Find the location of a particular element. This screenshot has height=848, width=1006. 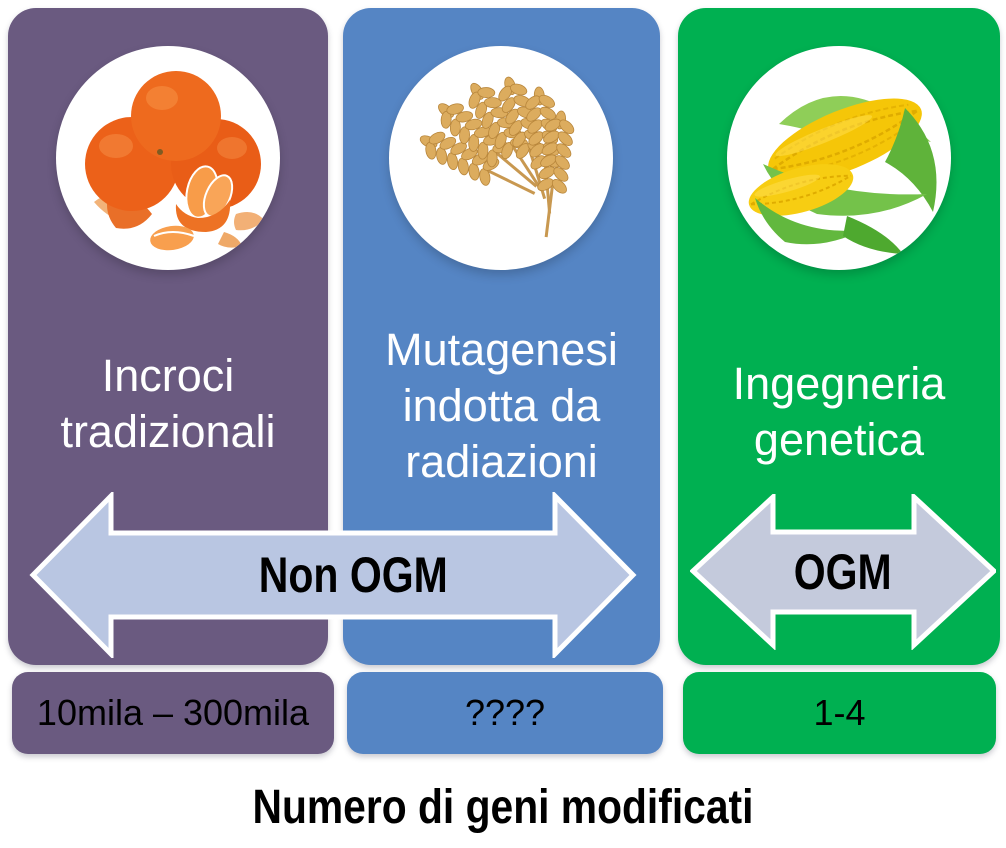

gene-count-pill-mutagenesi: ???? is located at coordinates (505, 713).